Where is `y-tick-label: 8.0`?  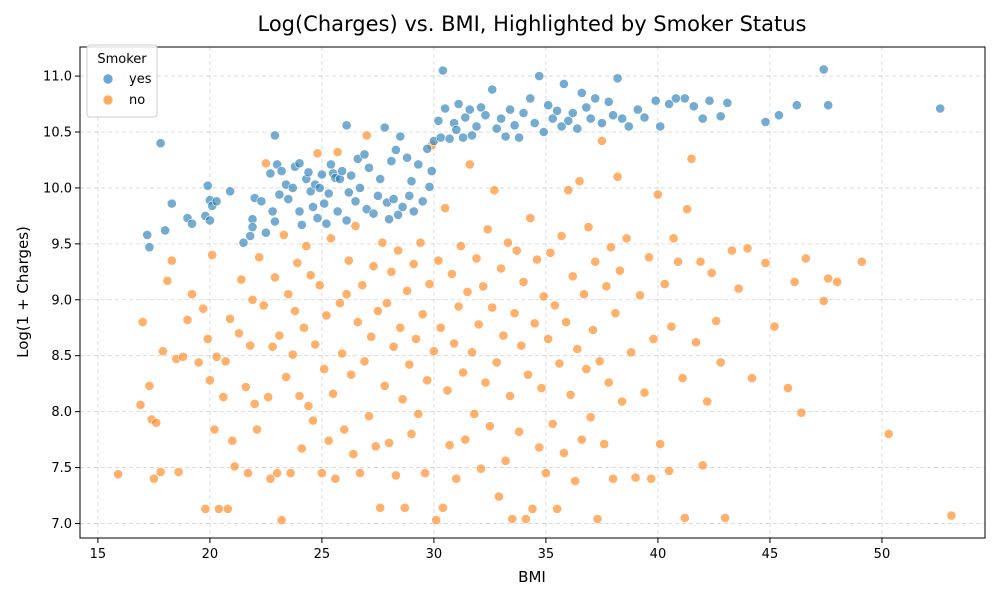
y-tick-label: 8.0 is located at coordinates (61, 412).